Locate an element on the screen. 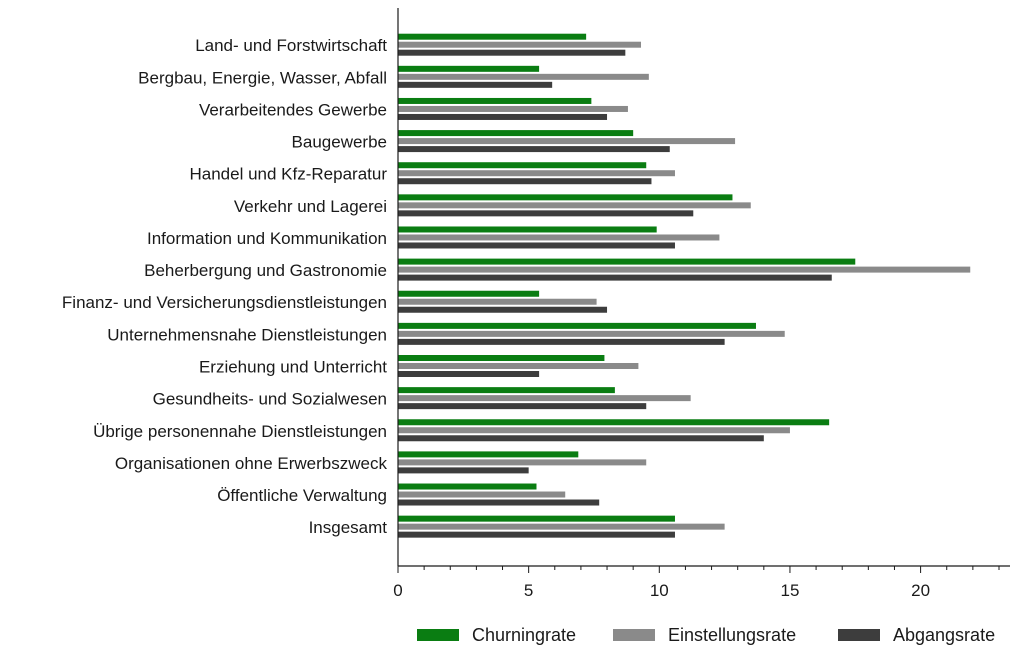  category-label-12: Übrige personennahe Dienstleistungen is located at coordinates (240, 431).